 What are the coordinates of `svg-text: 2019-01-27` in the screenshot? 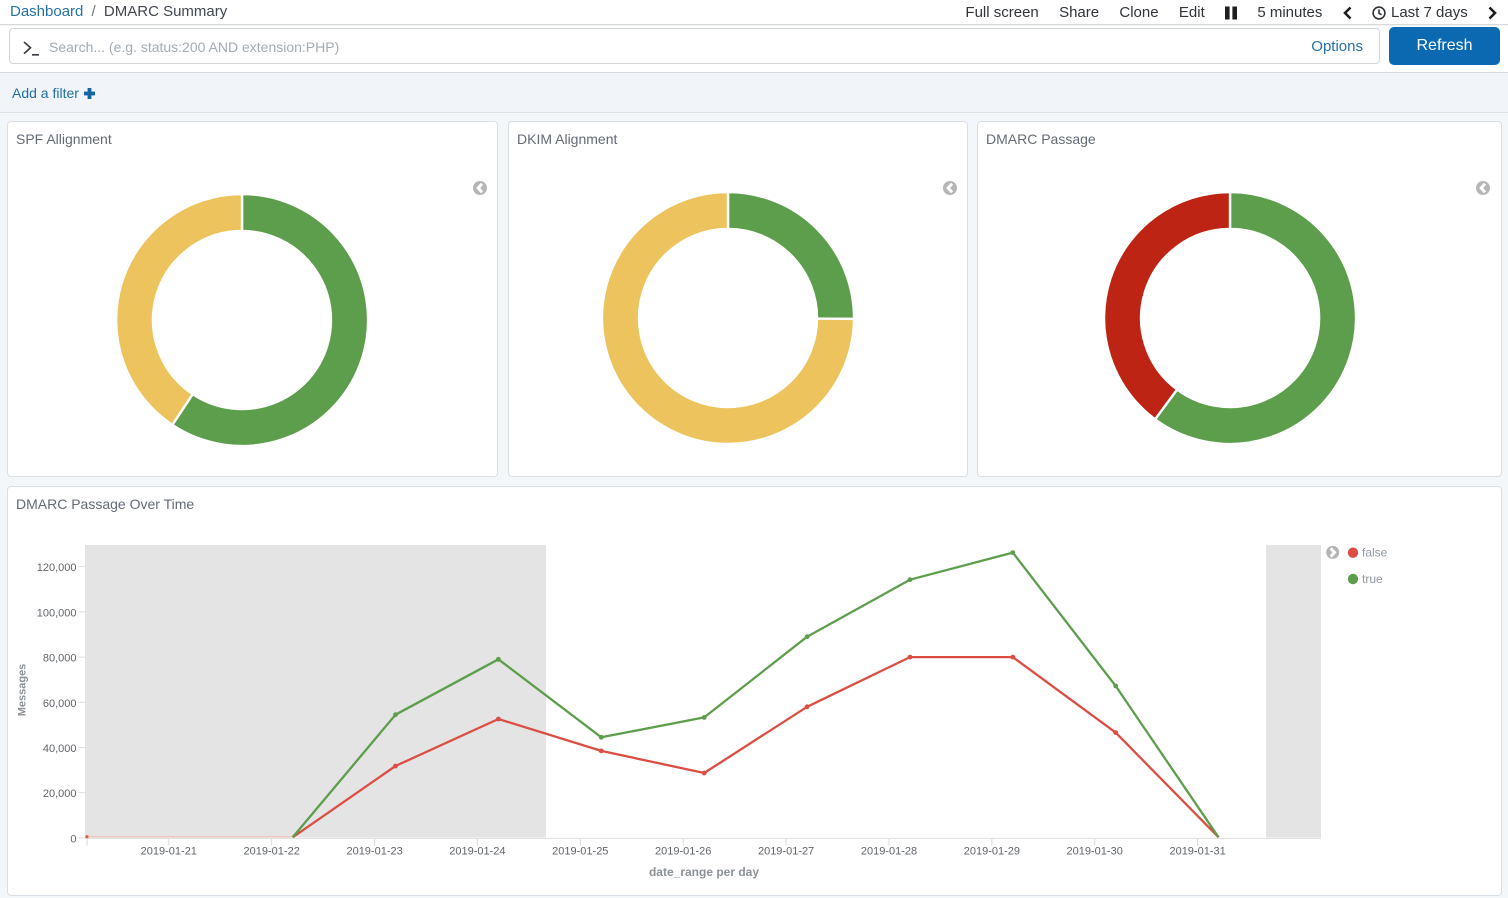 It's located at (786, 852).